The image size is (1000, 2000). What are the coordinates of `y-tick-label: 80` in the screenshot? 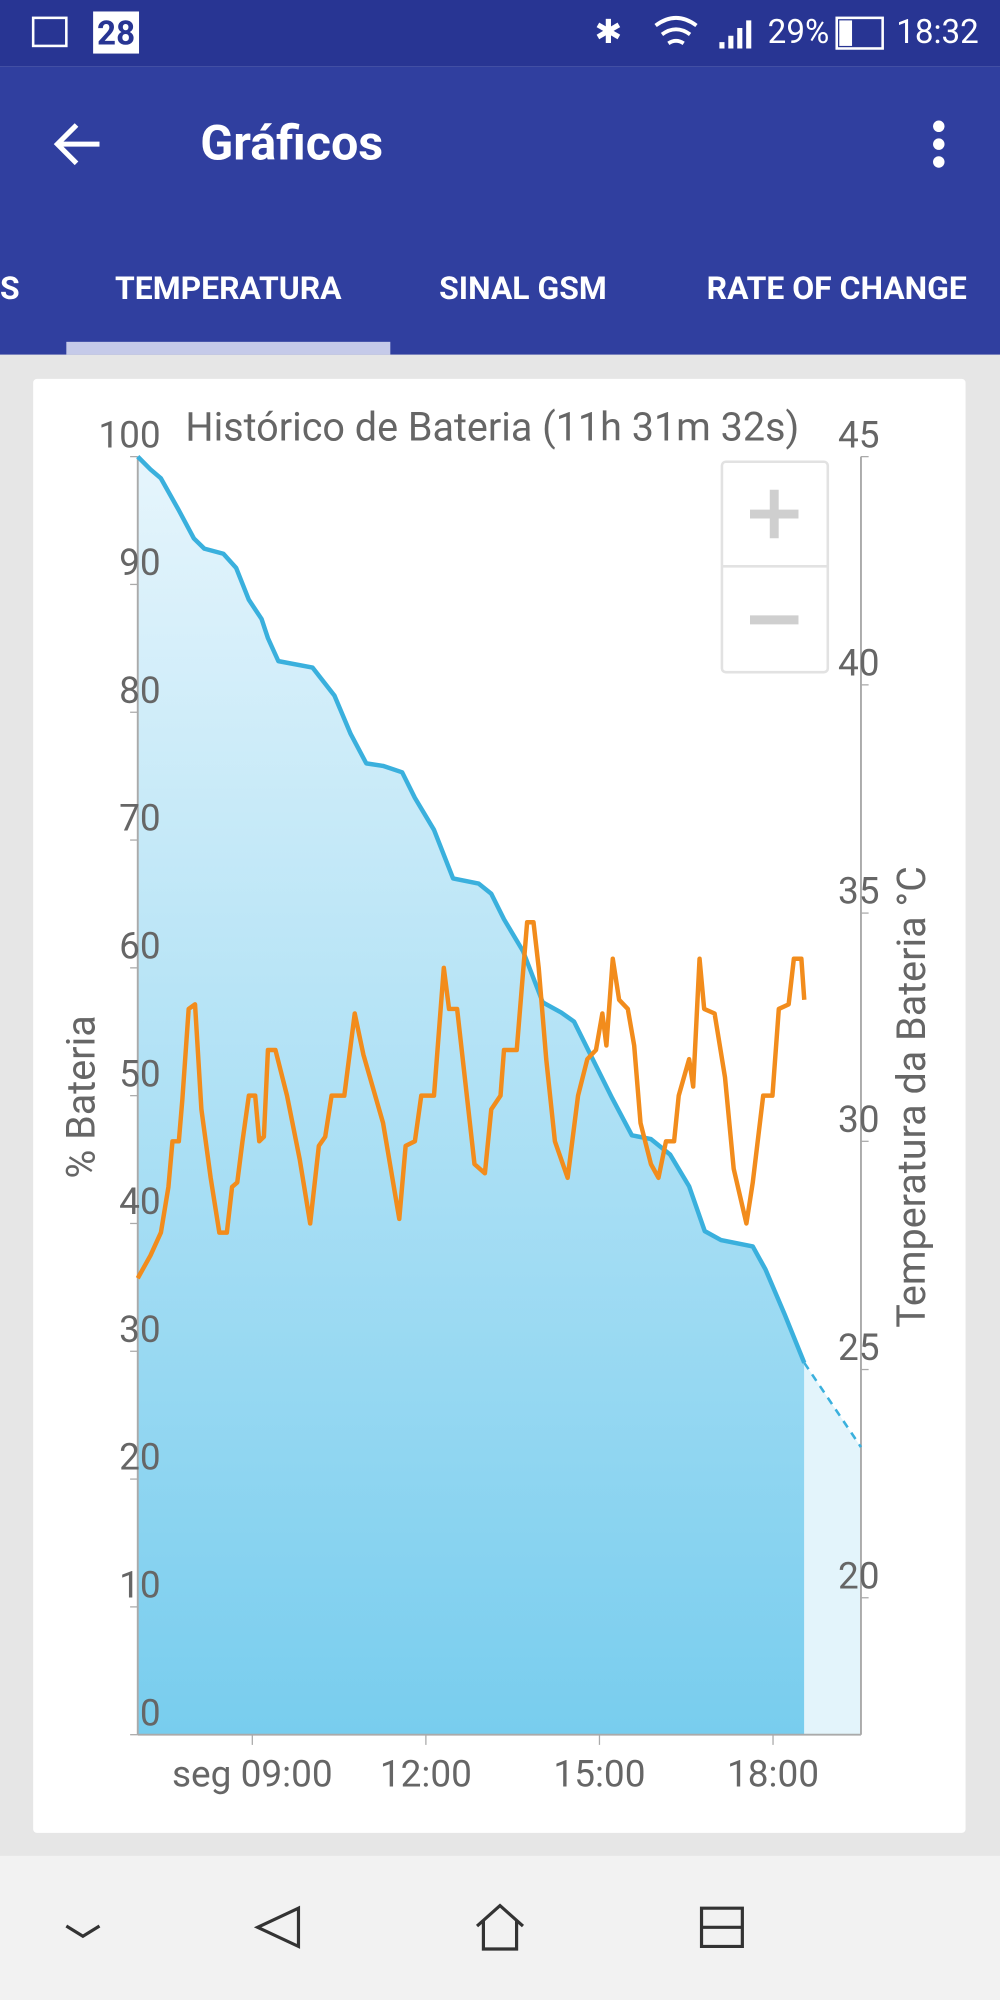 It's located at (140, 691).